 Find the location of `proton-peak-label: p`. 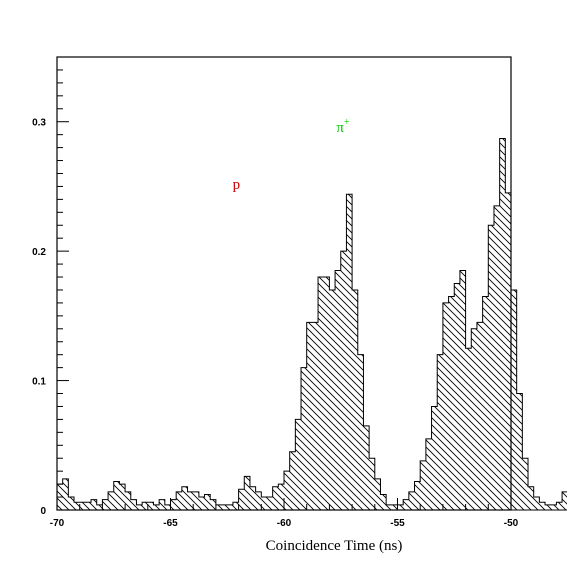

proton-peak-label: p is located at coordinates (237, 185).